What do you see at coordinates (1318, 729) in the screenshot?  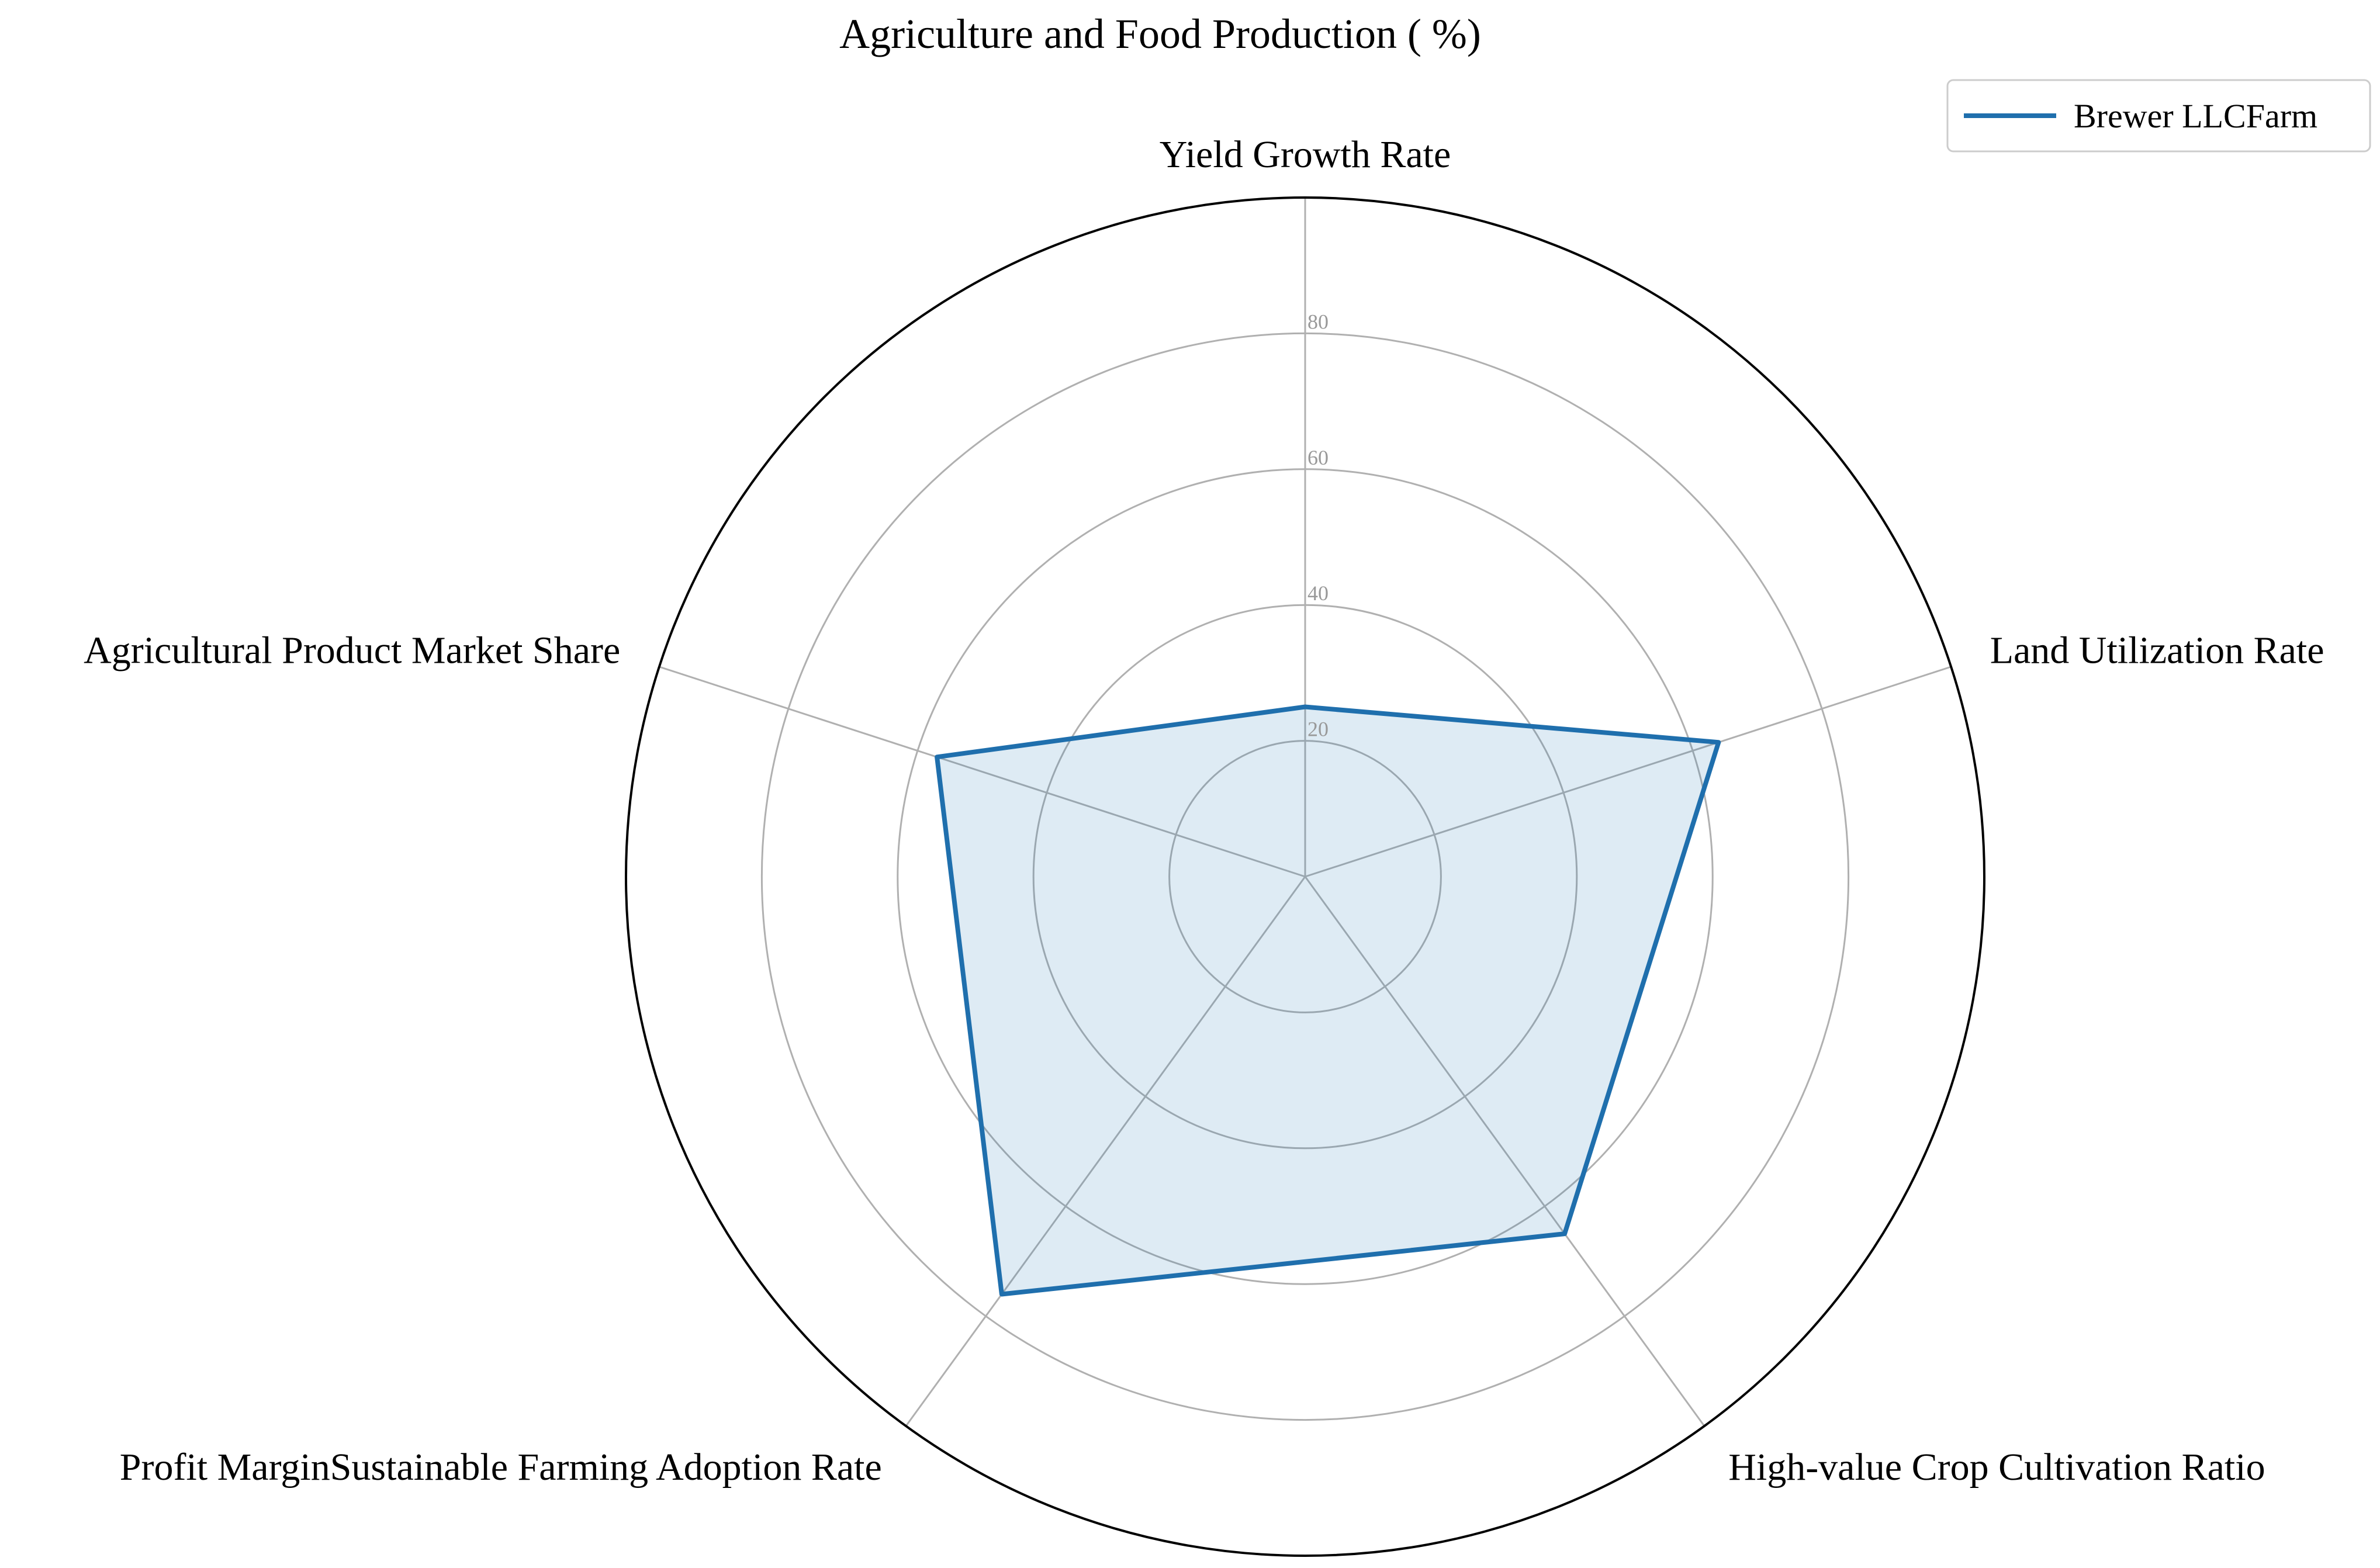 I see `tick-label: 20` at bounding box center [1318, 729].